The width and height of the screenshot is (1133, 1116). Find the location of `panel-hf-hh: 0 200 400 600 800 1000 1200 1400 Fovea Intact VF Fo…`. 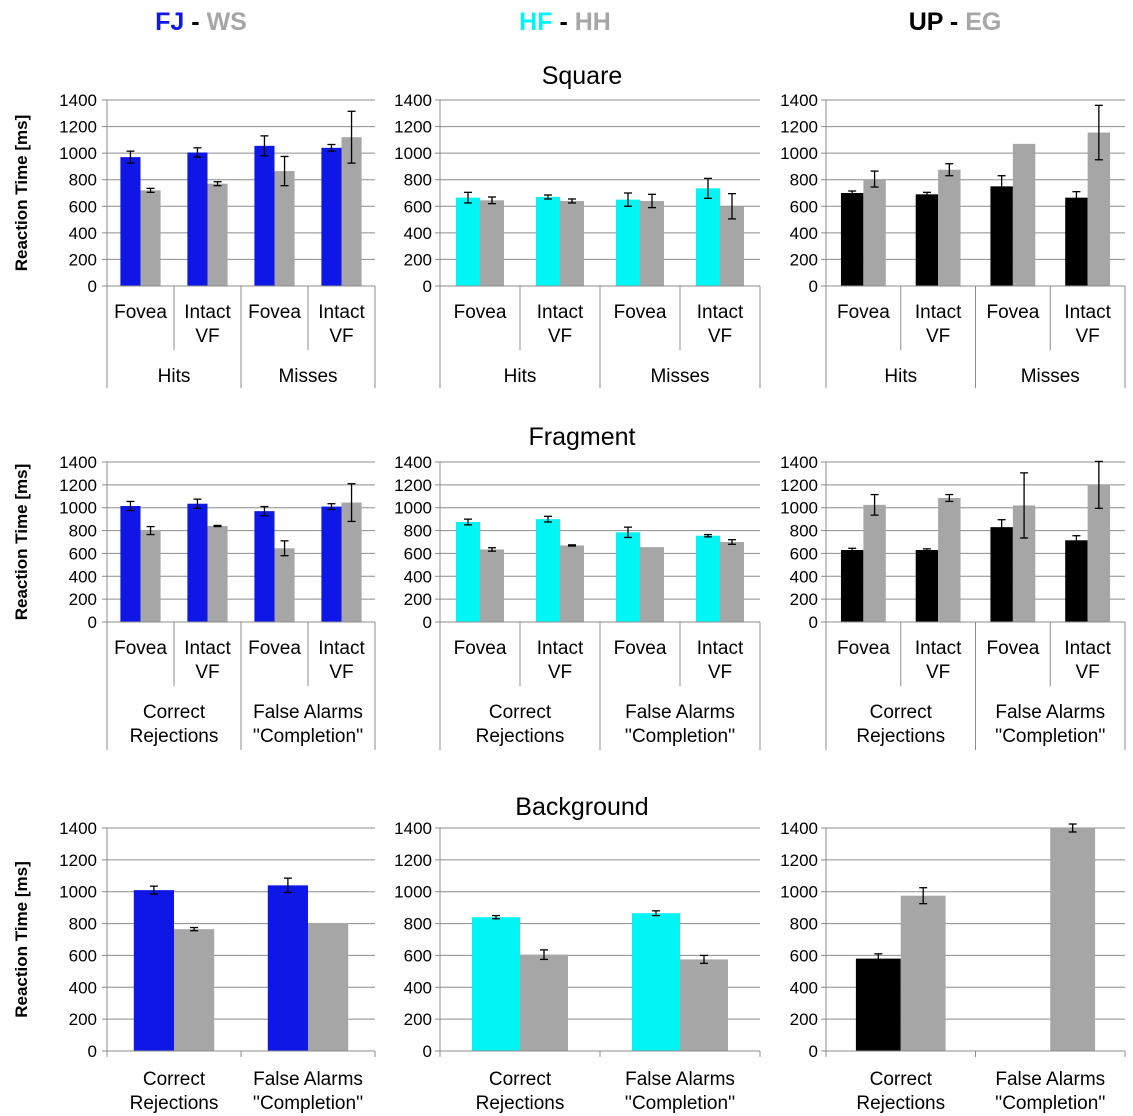

panel-hf-hh: 0 200 400 600 800 1000 1200 1400 Fovea Intact VF Fo… is located at coordinates (577, 601).